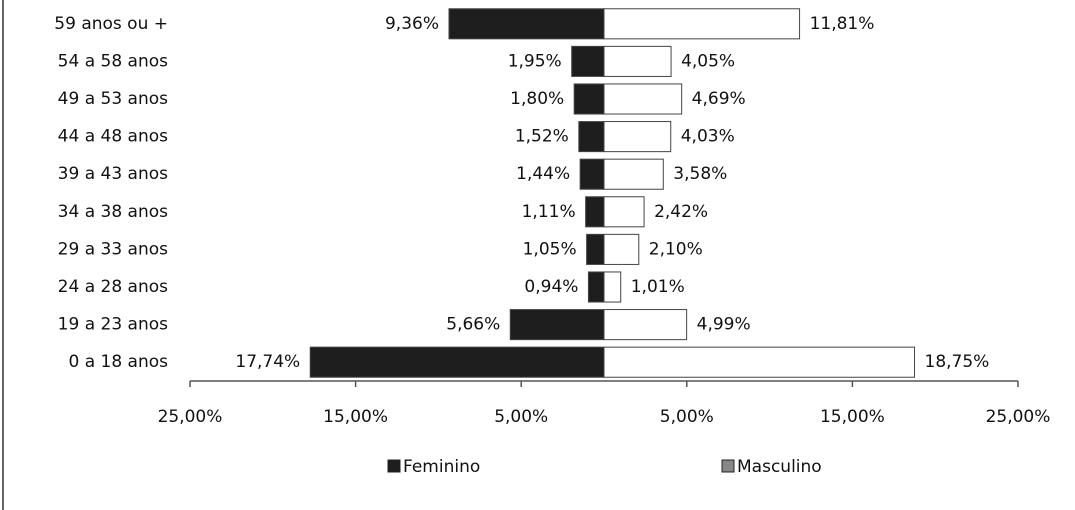  What do you see at coordinates (708, 61) in the screenshot?
I see `data-label: 4,05%` at bounding box center [708, 61].